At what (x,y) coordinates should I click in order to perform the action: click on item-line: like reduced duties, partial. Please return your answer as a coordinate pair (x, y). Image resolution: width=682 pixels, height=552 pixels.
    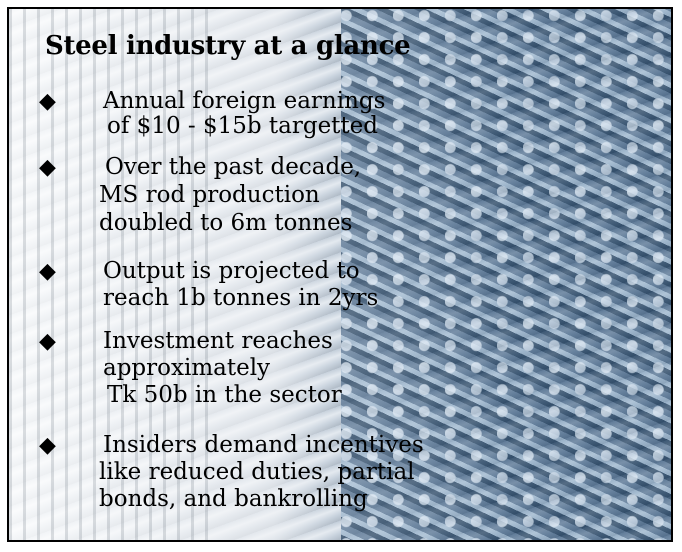
    Looking at the image, I should click on (257, 472).